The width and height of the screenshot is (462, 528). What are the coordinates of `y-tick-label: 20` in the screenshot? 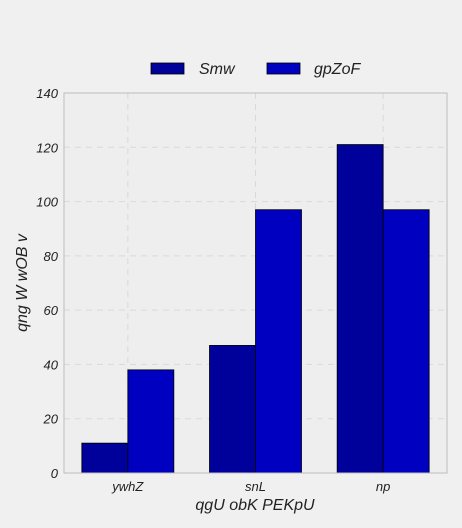 It's located at (51, 419).